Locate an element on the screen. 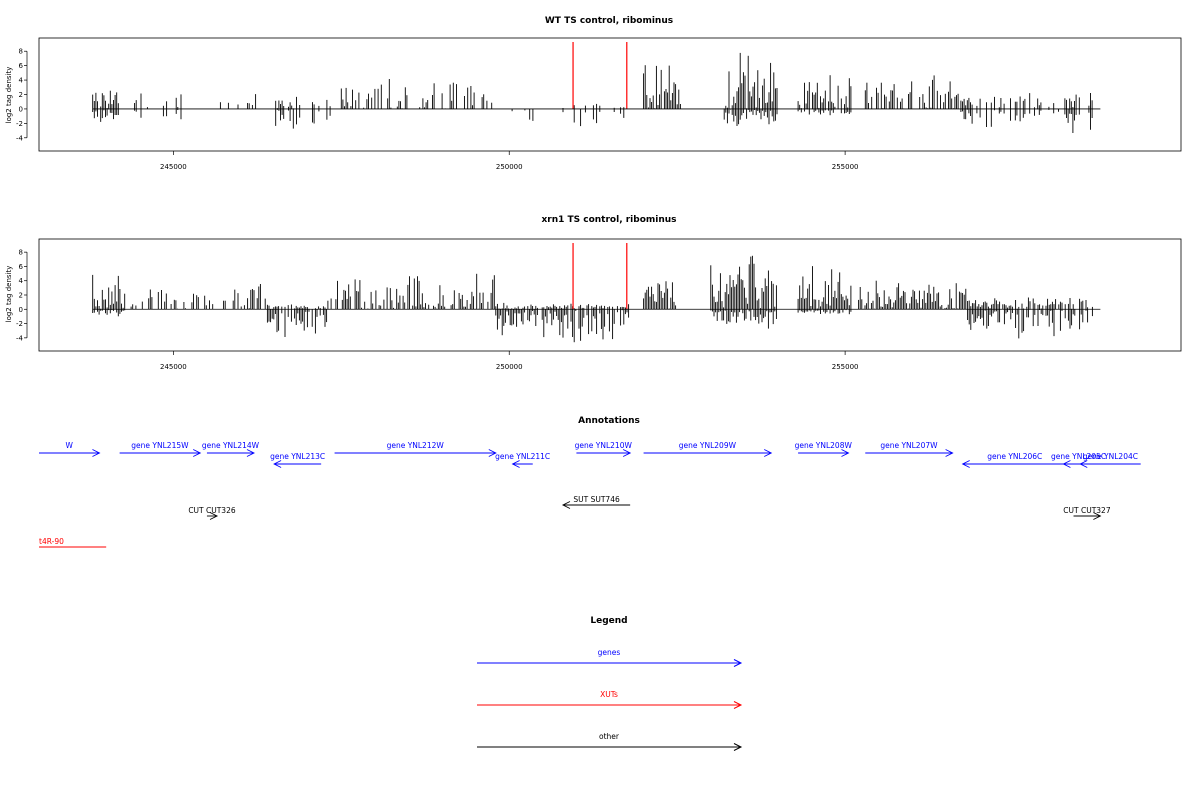  gene-label: gene YNL214W is located at coordinates (231, 445).